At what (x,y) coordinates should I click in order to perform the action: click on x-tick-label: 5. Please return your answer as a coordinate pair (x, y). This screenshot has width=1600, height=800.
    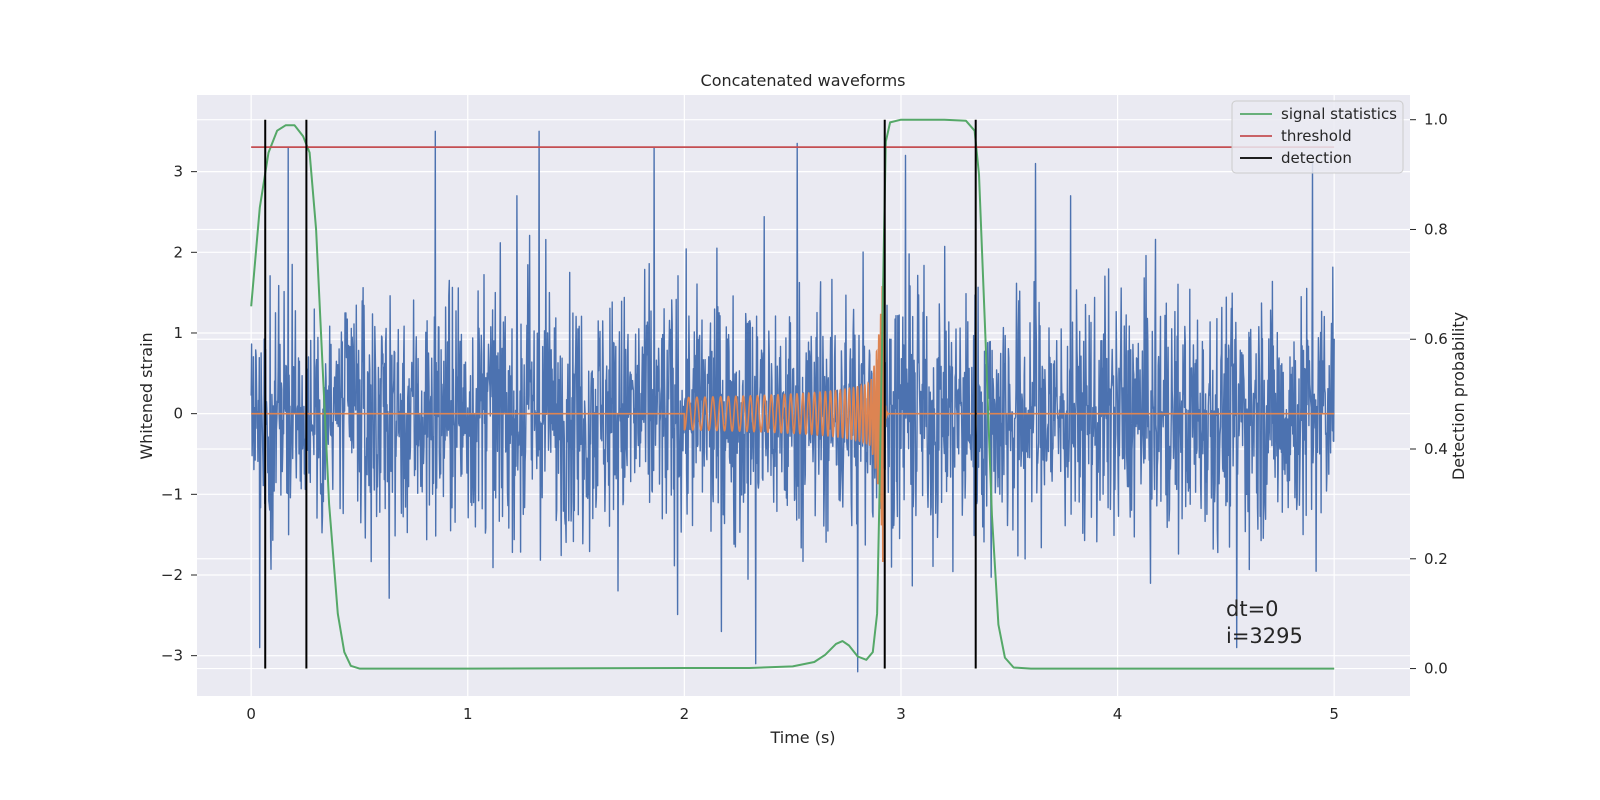
    Looking at the image, I should click on (1334, 714).